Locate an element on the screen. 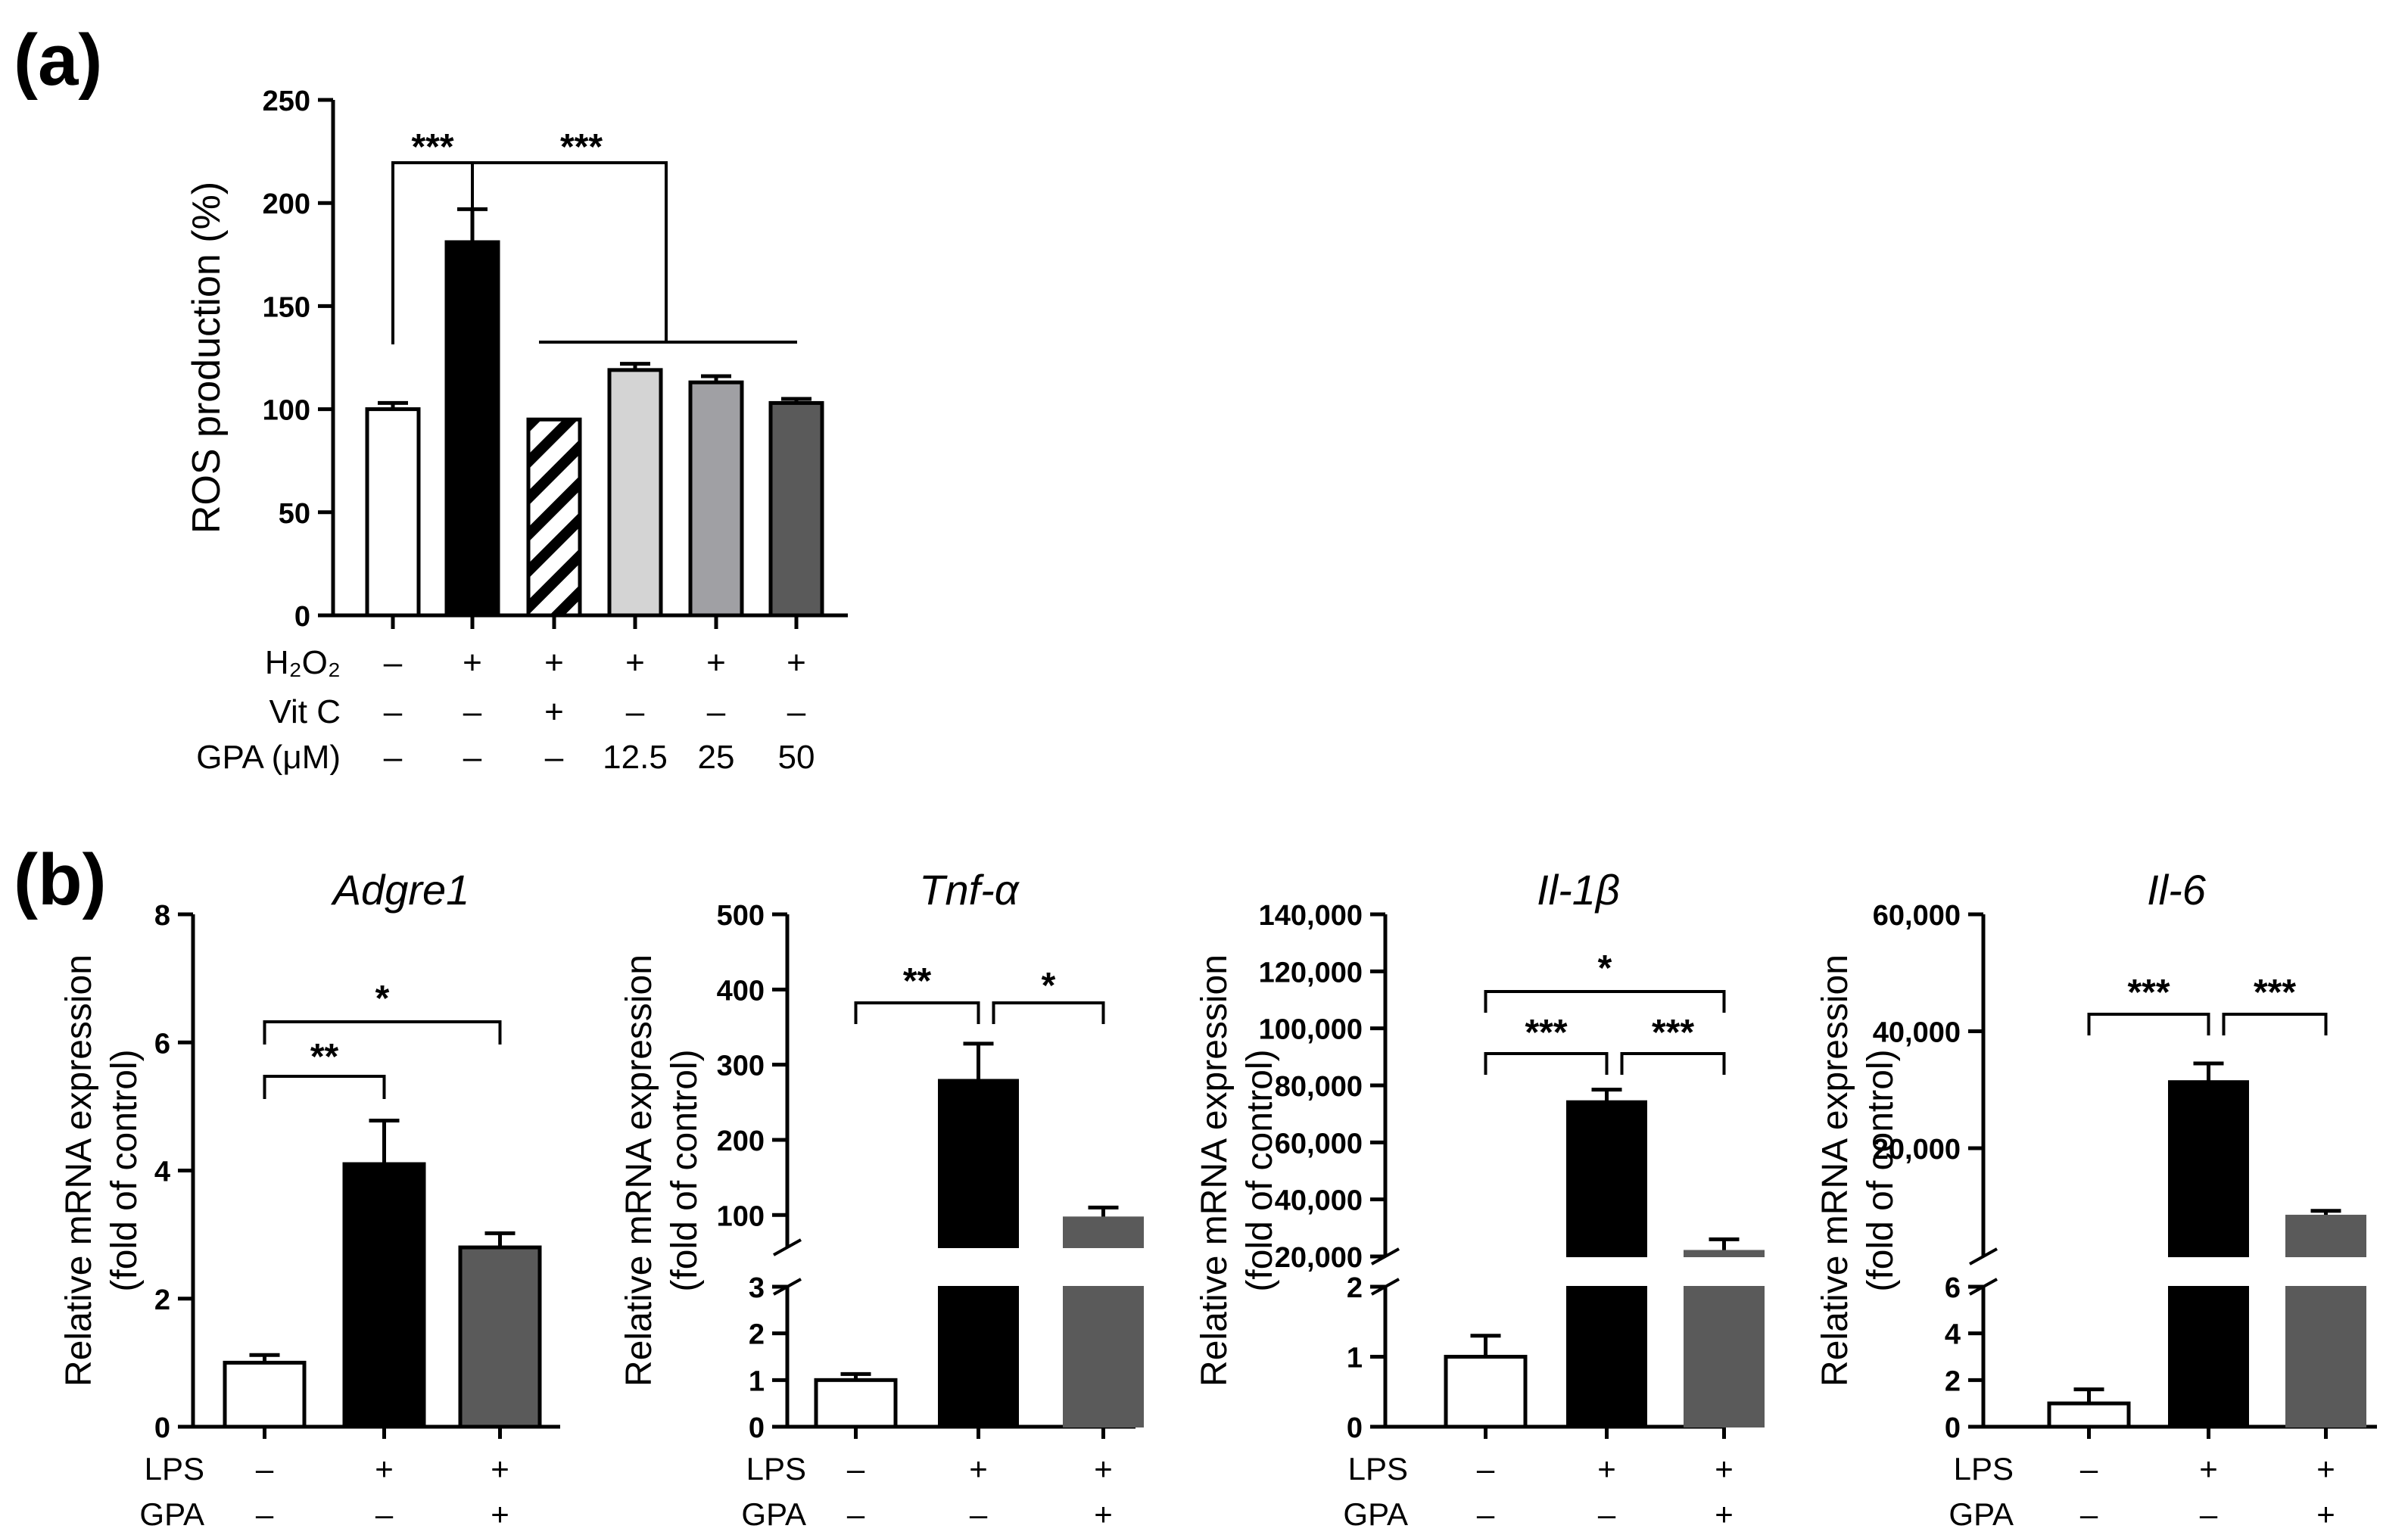 The height and width of the screenshot is (1538, 2408). il6-bar is located at coordinates (2089, 1415).